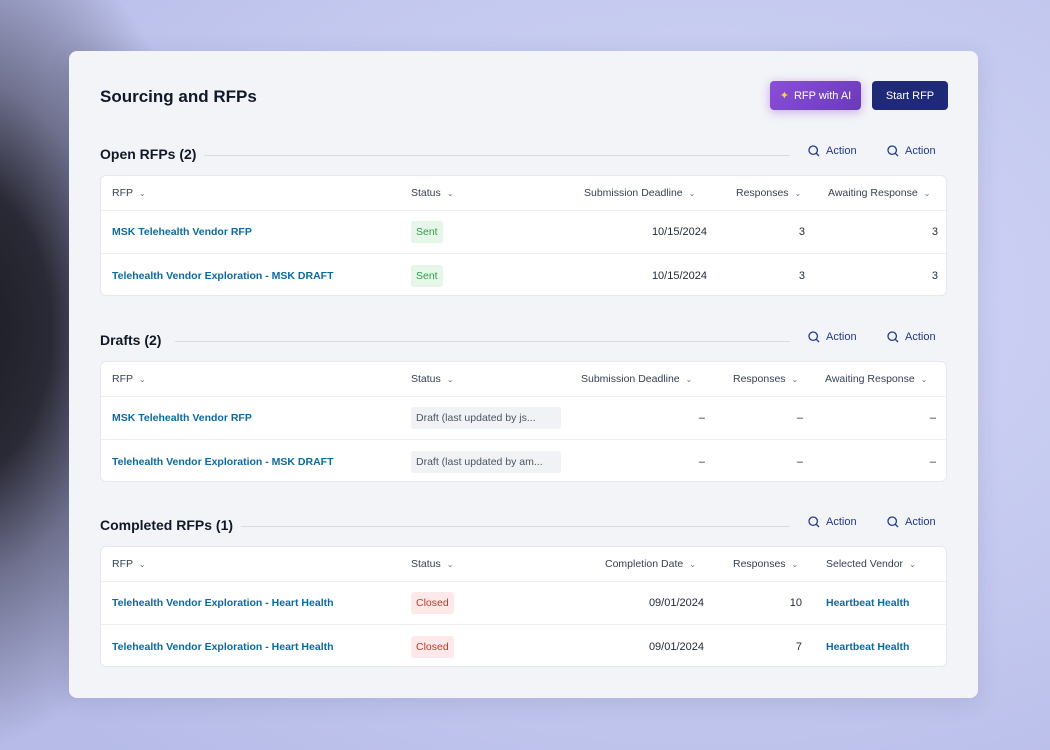 This screenshot has height=750, width=1050. I want to click on responses-value: 10, so click(795, 603).